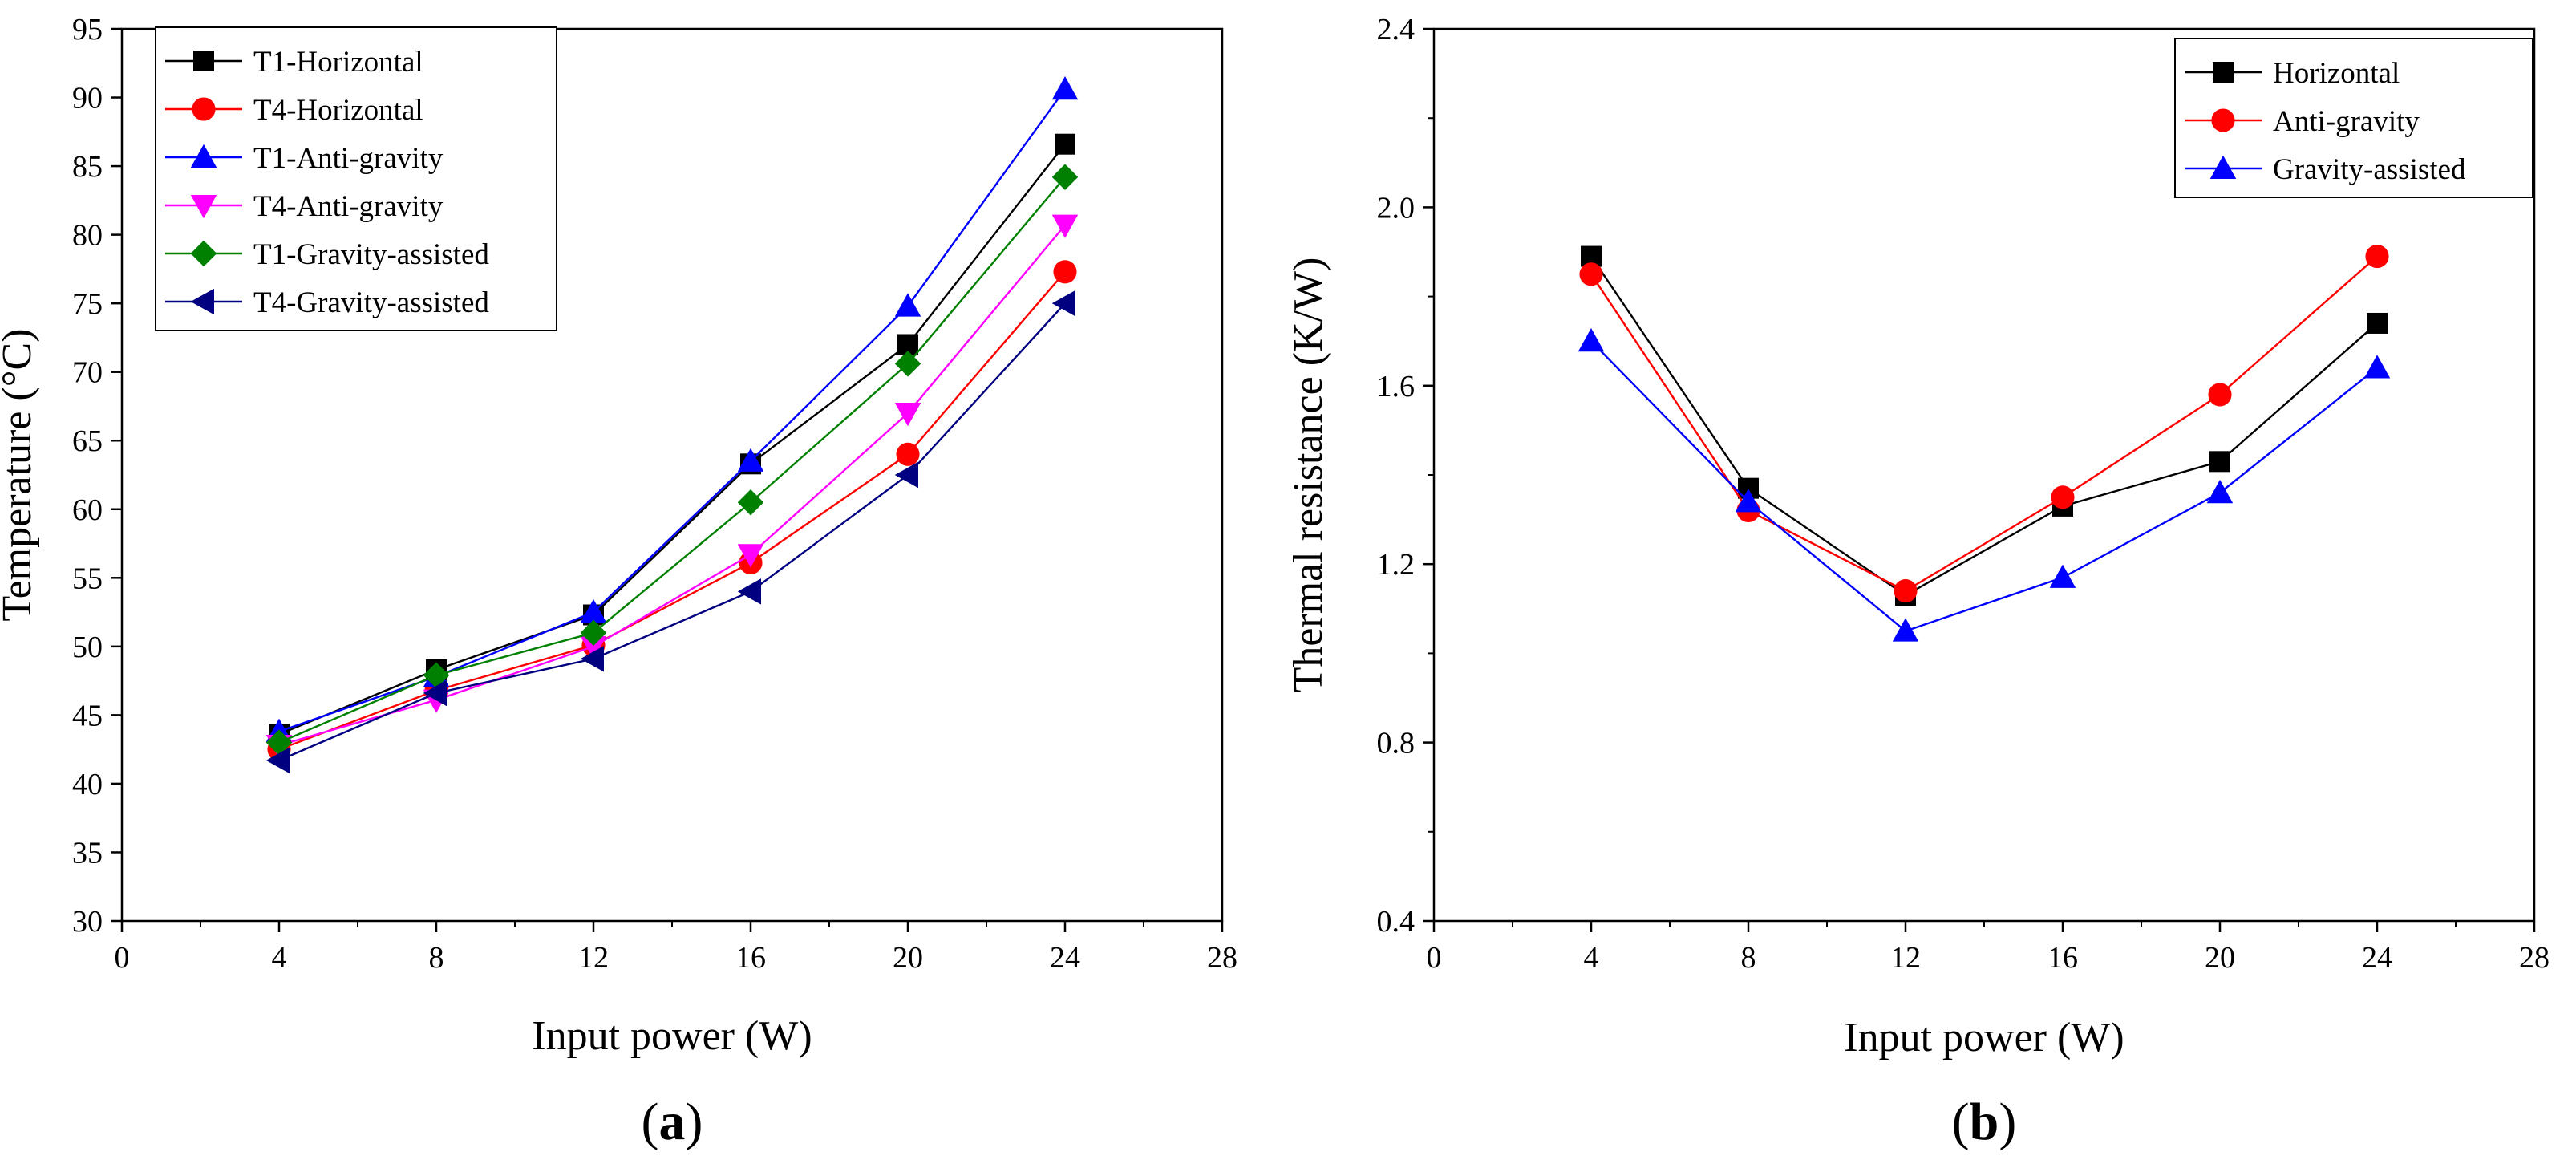 This screenshot has height=1160, width=2576. I want to click on series-t4-horizontal, so click(672, 510).